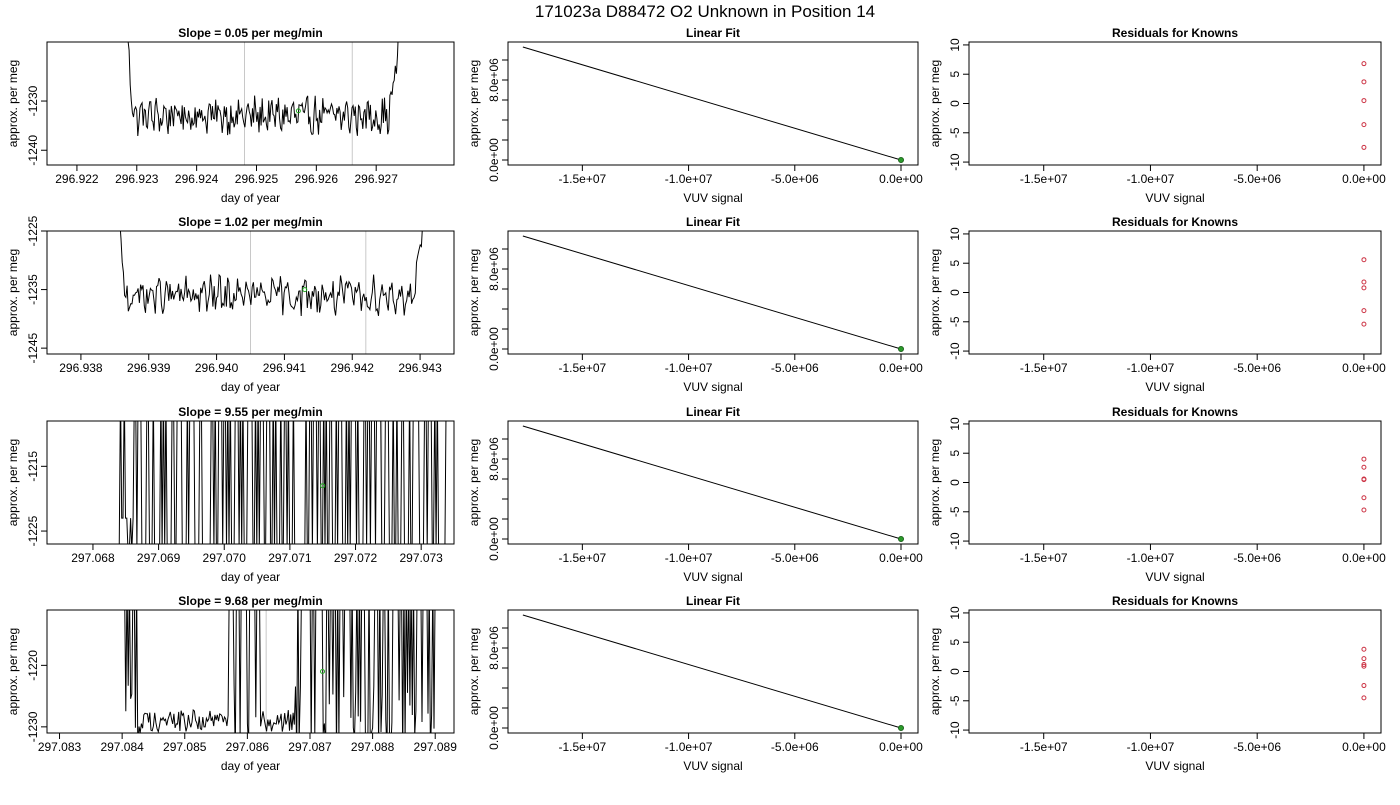 The image size is (1400, 805). I want to click on x-tick-label: 296.939, so click(149, 368).